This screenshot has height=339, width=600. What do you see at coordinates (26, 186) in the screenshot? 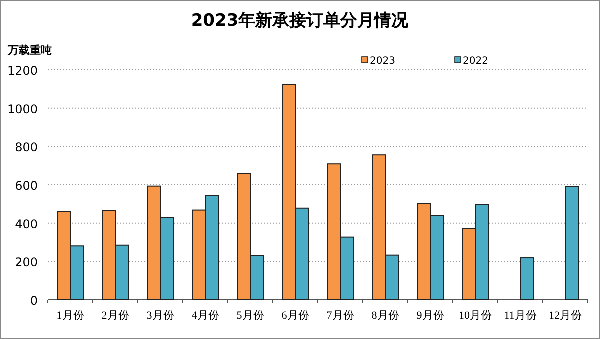
I see `y-tick-label: 600` at bounding box center [26, 186].